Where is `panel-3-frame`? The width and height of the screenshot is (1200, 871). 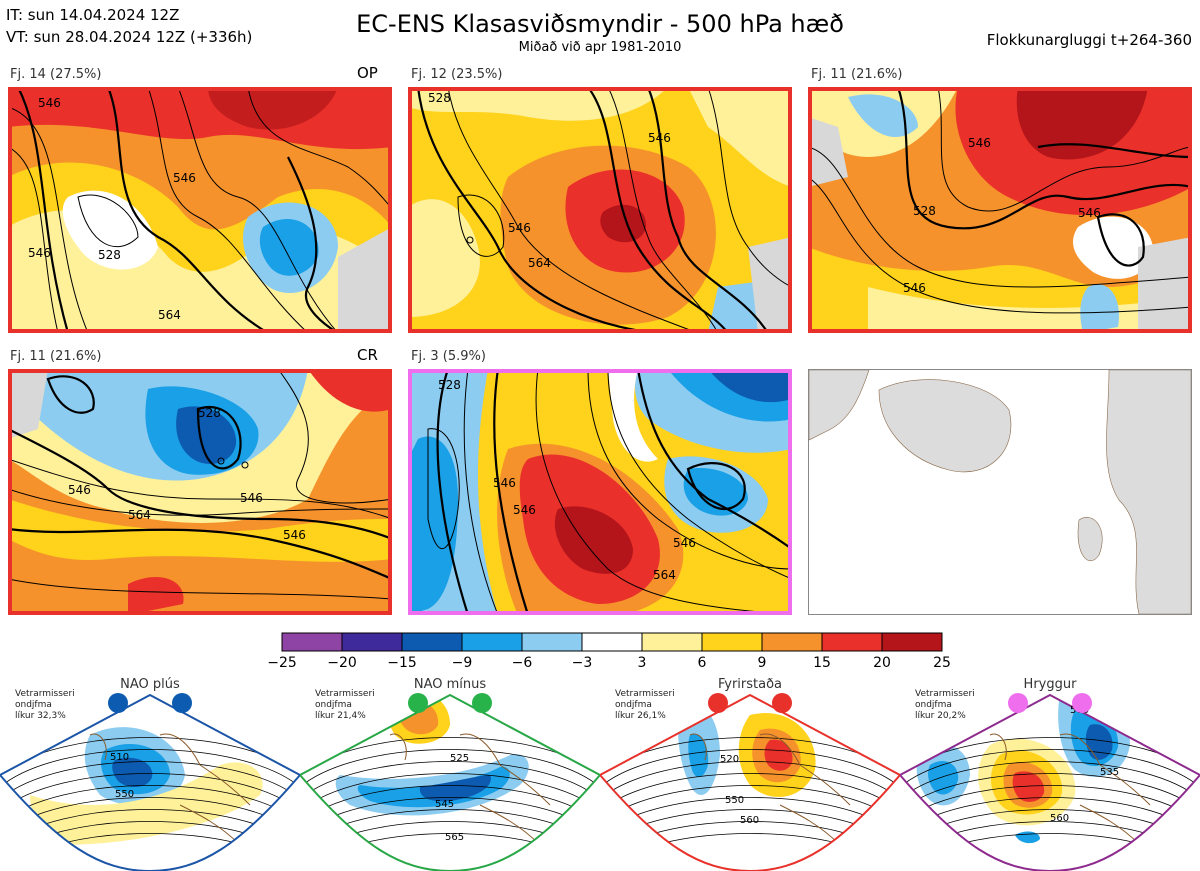
panel-3-frame is located at coordinates (1000, 210).